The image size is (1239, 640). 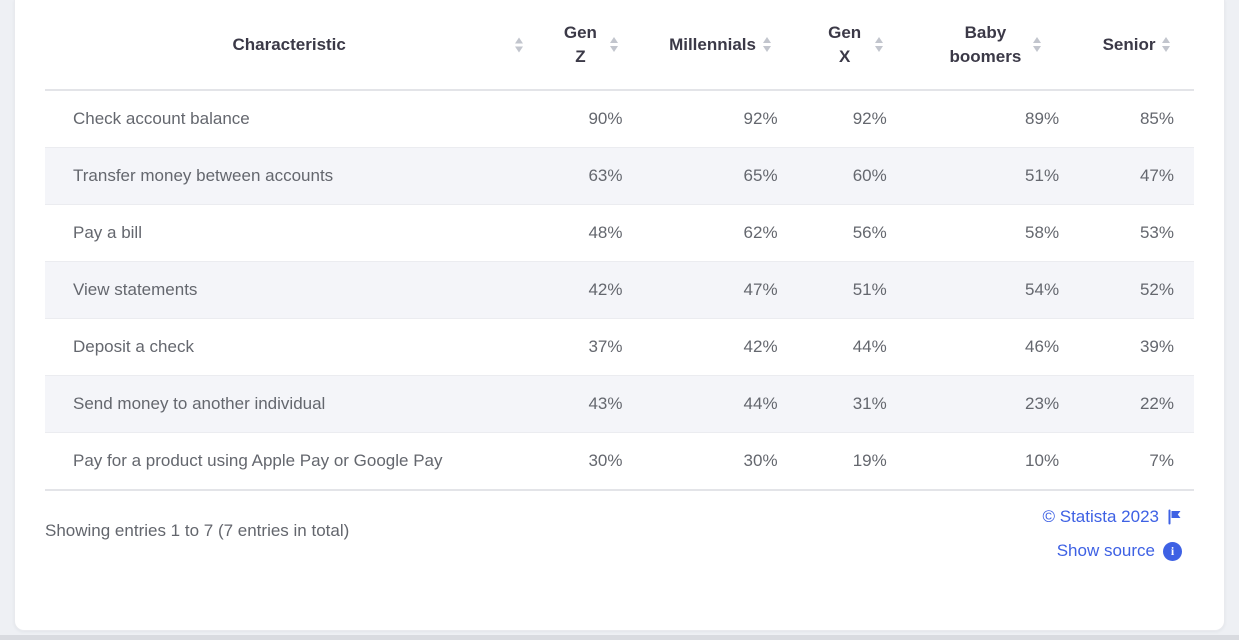 I want to click on column-header-senior: Senior, so click(x=1136, y=45).